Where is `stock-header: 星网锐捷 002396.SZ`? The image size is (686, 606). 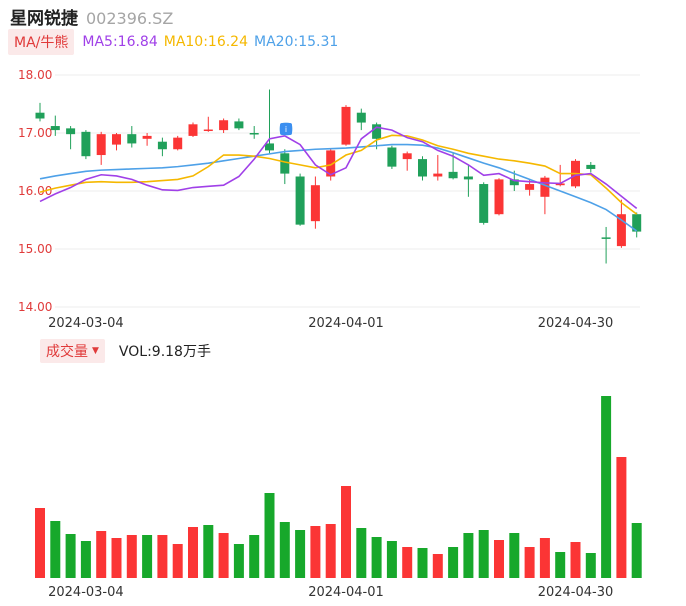 stock-header: 星网锐捷 002396.SZ is located at coordinates (91, 17).